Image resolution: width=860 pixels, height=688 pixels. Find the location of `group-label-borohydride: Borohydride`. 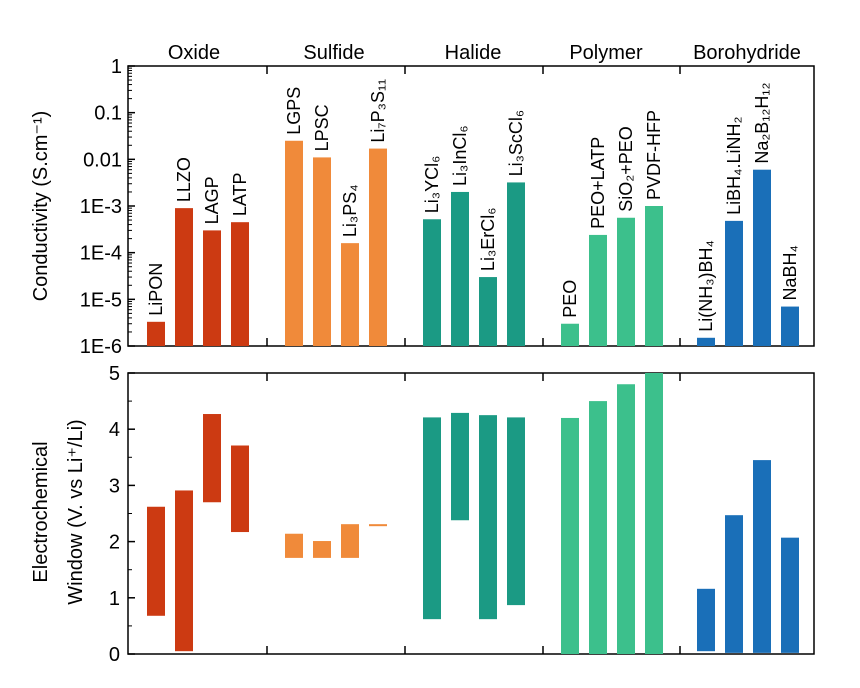

group-label-borohydride: Borohydride is located at coordinates (747, 53).